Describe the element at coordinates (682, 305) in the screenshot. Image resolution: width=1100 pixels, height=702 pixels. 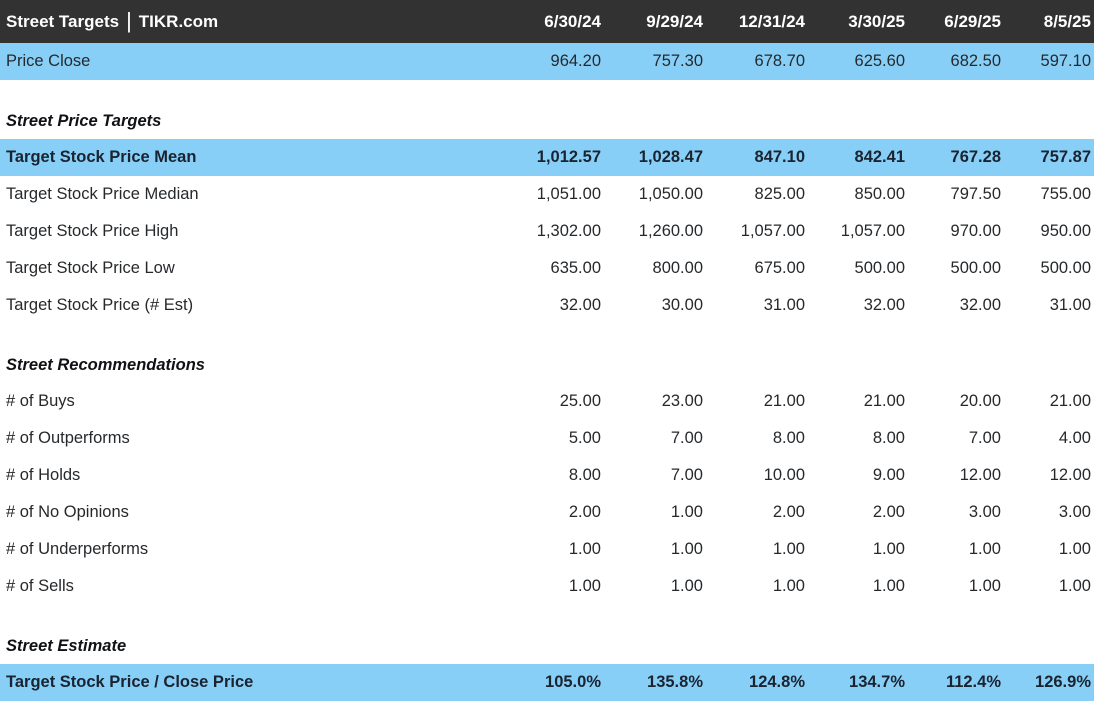
I see `cell-value: 30.00` at that location.